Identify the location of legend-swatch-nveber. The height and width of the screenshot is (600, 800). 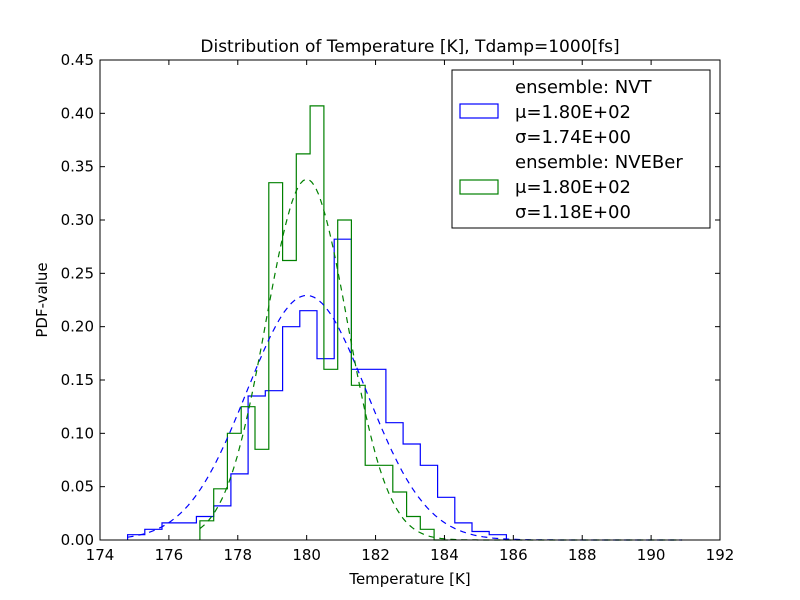
(479, 187).